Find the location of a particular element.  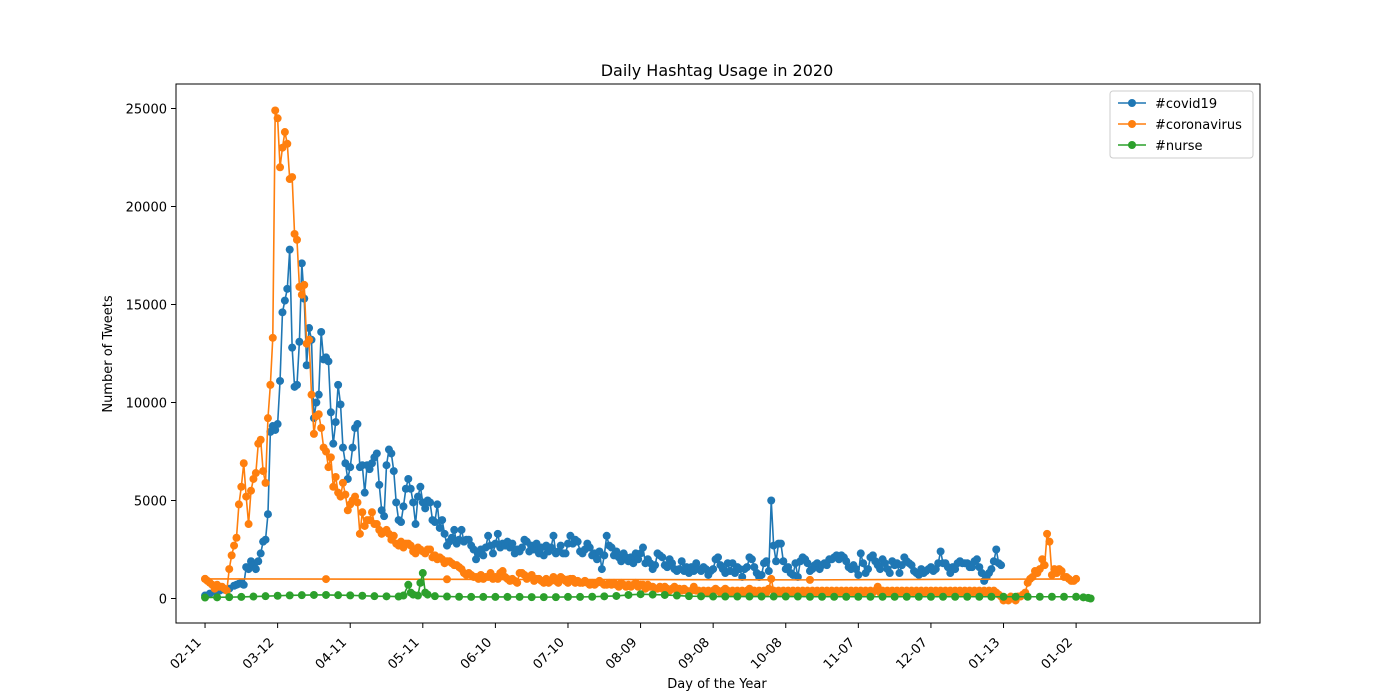

y-axis-label: Number of Tweets is located at coordinates (108, 354).